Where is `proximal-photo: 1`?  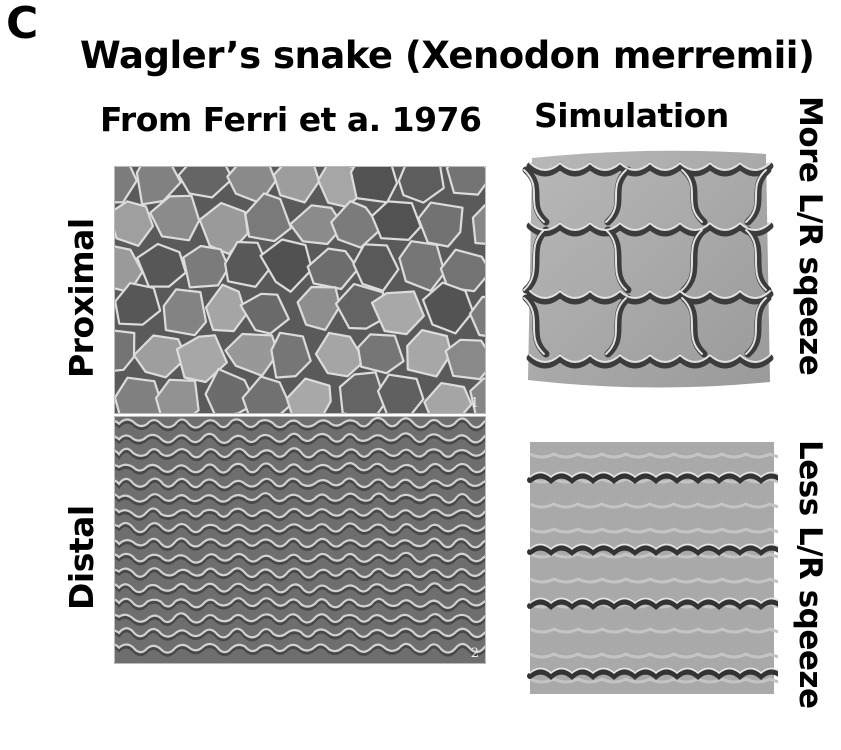 proximal-photo: 1 is located at coordinates (300, 290).